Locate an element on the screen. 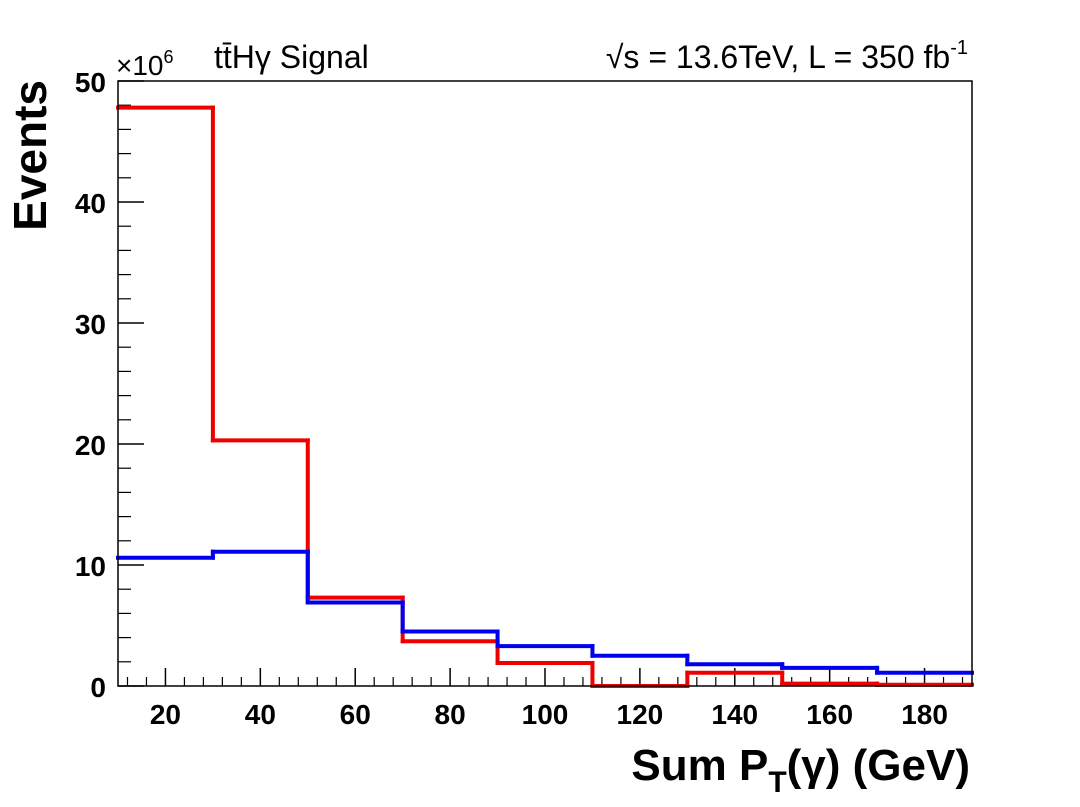  x-tick-label: 40 is located at coordinates (260, 714).